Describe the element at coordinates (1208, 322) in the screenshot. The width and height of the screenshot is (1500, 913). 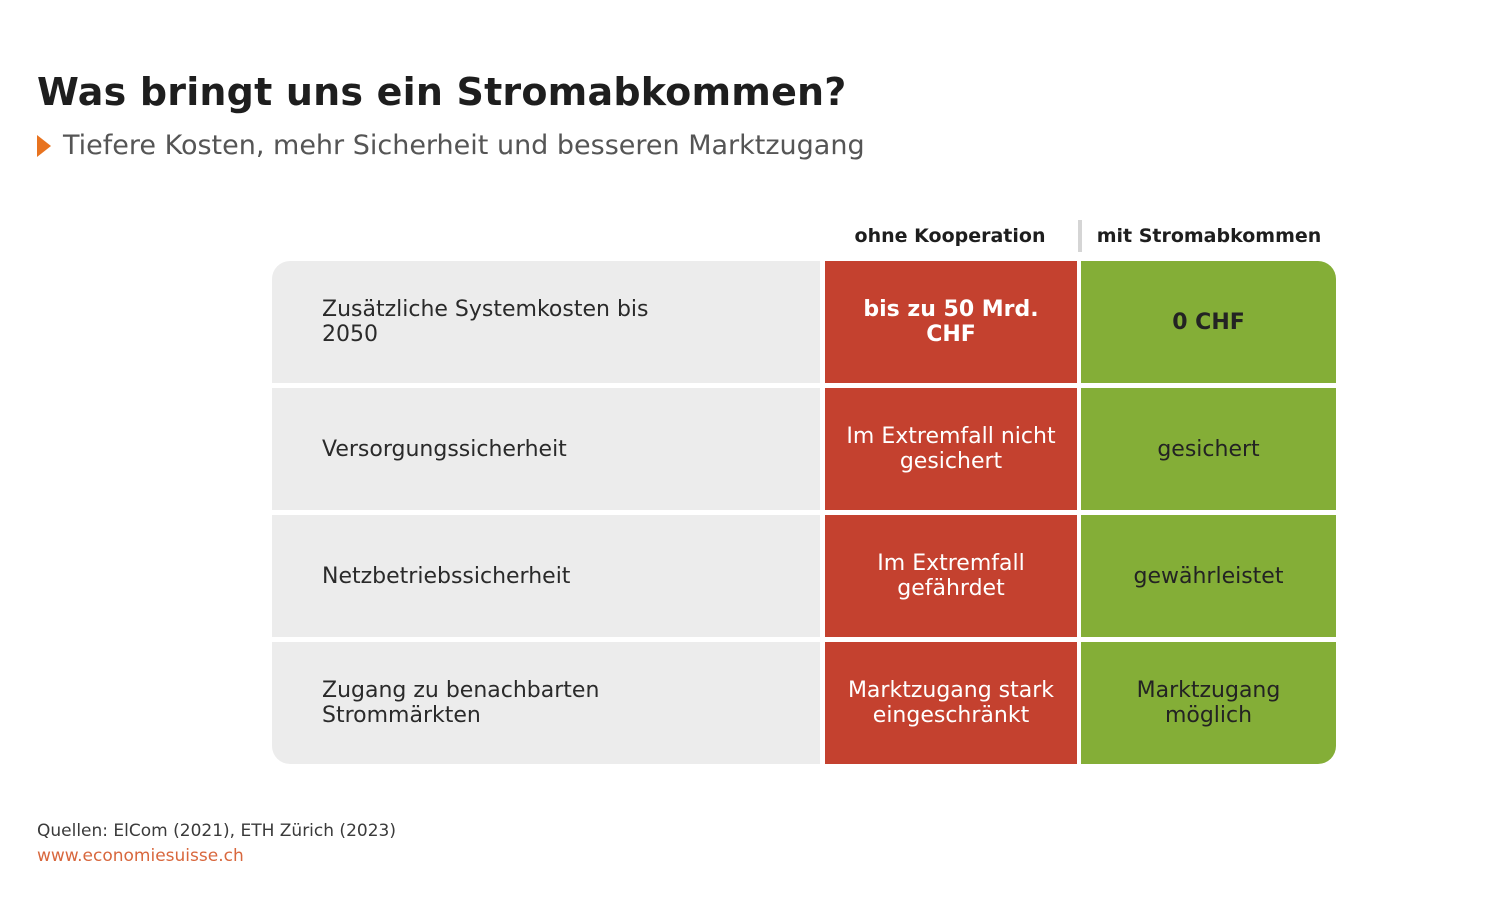
I see `mit-stromabkommen-cell: 0 CHF` at that location.